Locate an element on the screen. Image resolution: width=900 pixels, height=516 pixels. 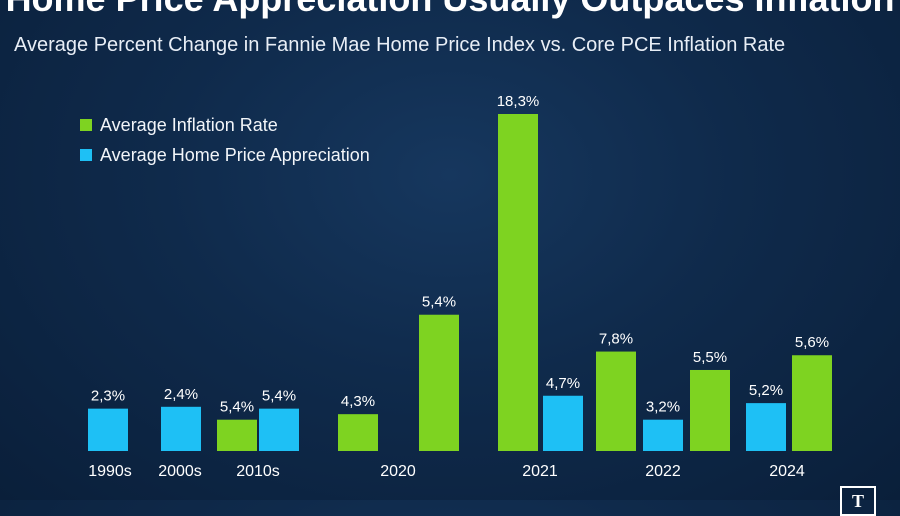
legend-label-home-price: Average Home Price Appreciation is located at coordinates (235, 154).